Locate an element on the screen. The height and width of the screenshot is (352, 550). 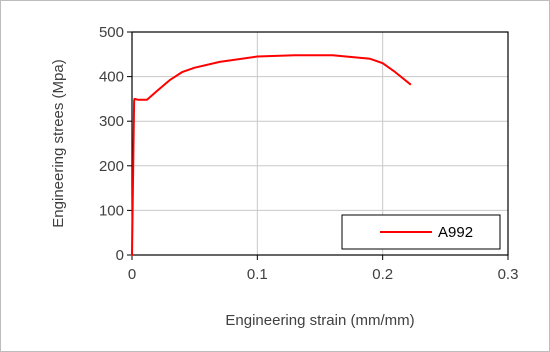
x-tick-label: 0.3 is located at coordinates (508, 274).